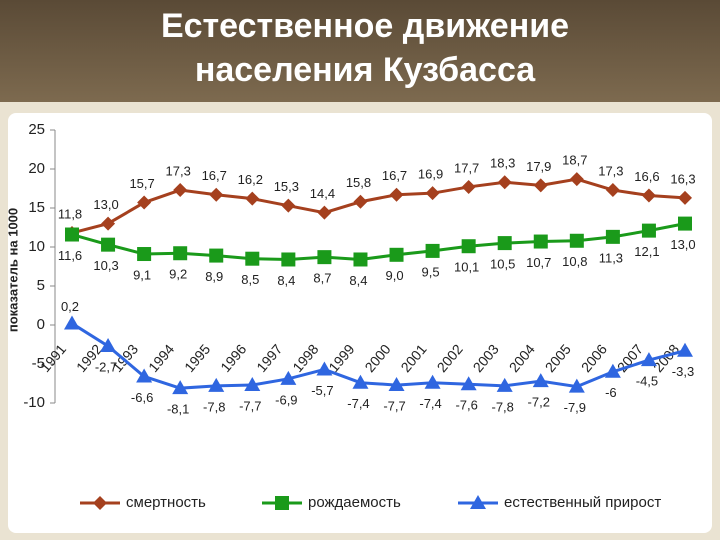 The width and height of the screenshot is (720, 540). Describe the element at coordinates (250, 405) in the screenshot. I see `data-label: -7,7` at that location.